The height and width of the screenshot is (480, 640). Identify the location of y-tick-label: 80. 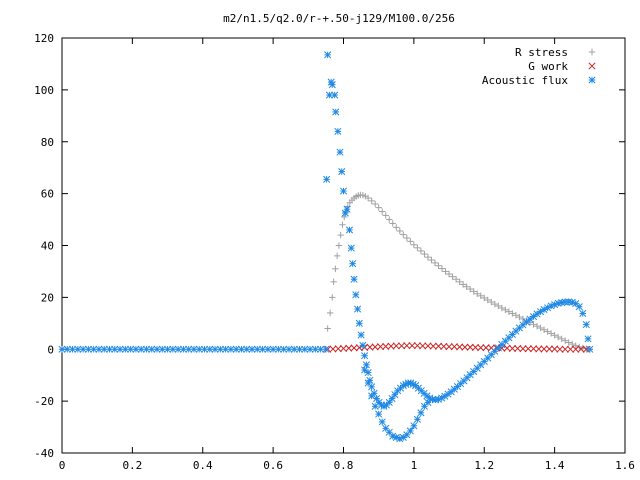
(47, 142).